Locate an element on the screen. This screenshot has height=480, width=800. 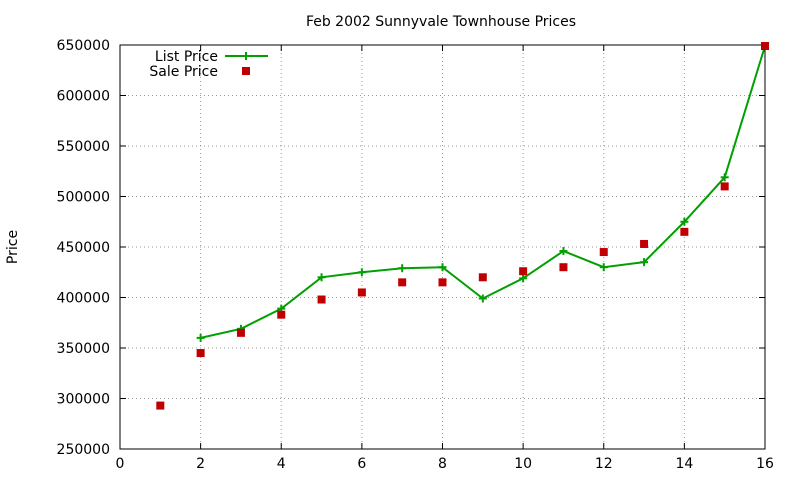
legend-label: Sale Price is located at coordinates (183, 72).